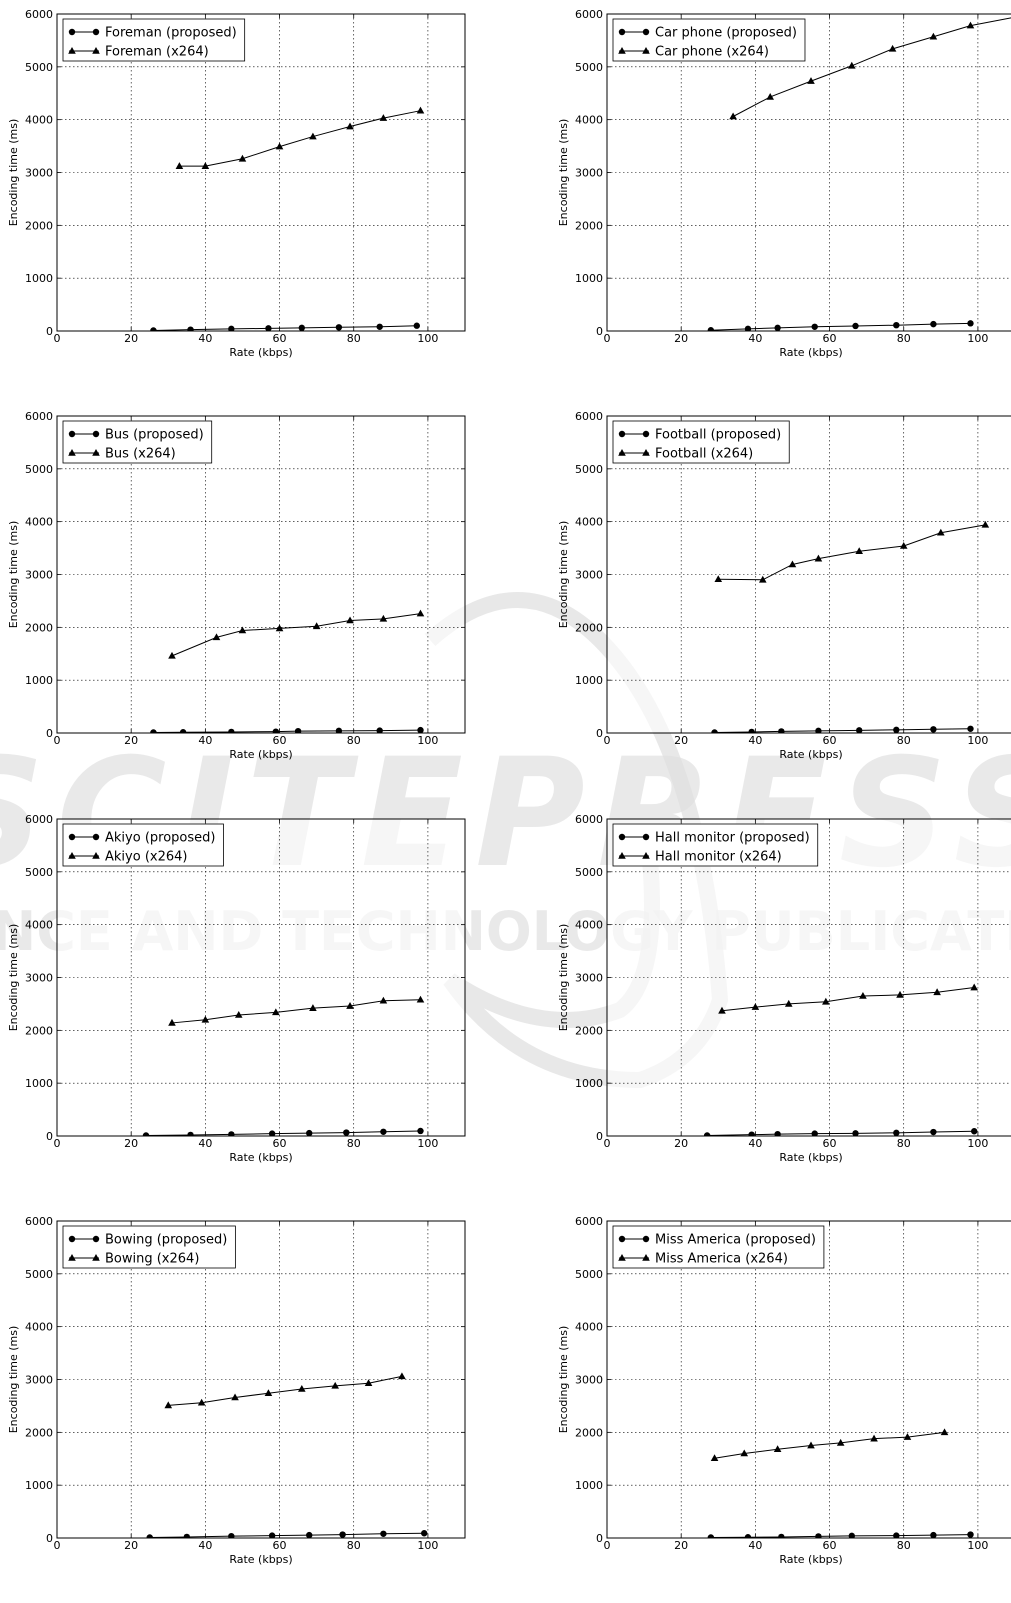  I want to click on legend-label: Miss America (proposed), so click(735, 1240).